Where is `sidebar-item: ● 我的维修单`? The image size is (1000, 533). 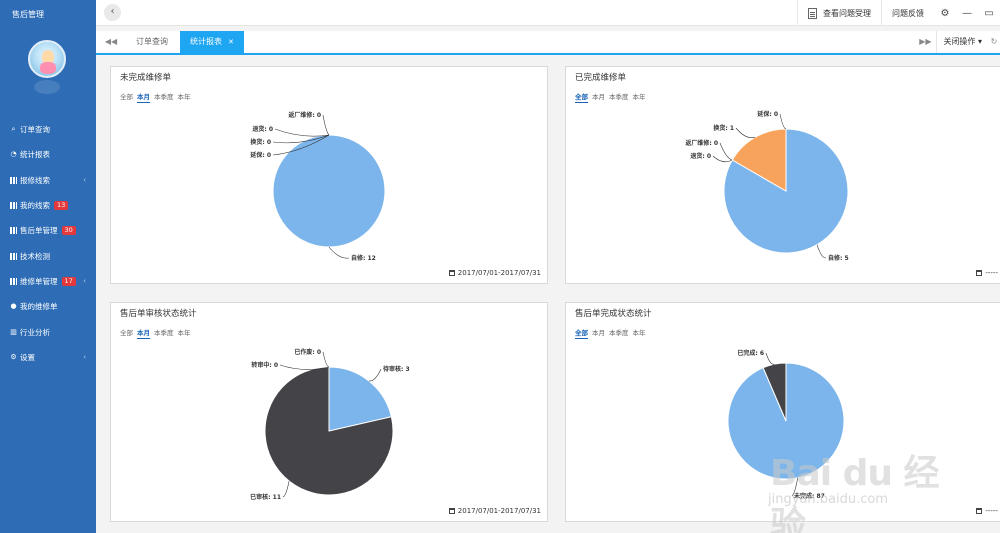 sidebar-item: ● 我的维修单 is located at coordinates (48, 306).